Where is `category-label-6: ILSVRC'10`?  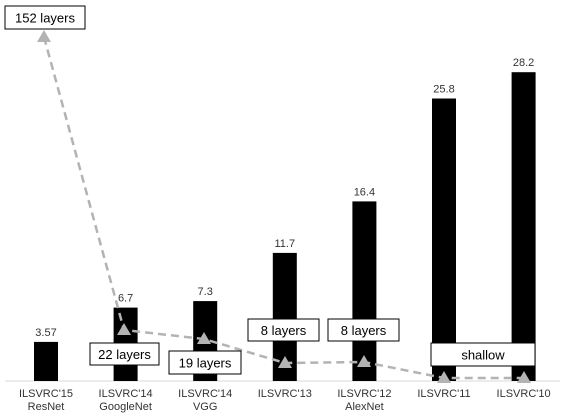 category-label-6: ILSVRC'10 is located at coordinates (524, 394).